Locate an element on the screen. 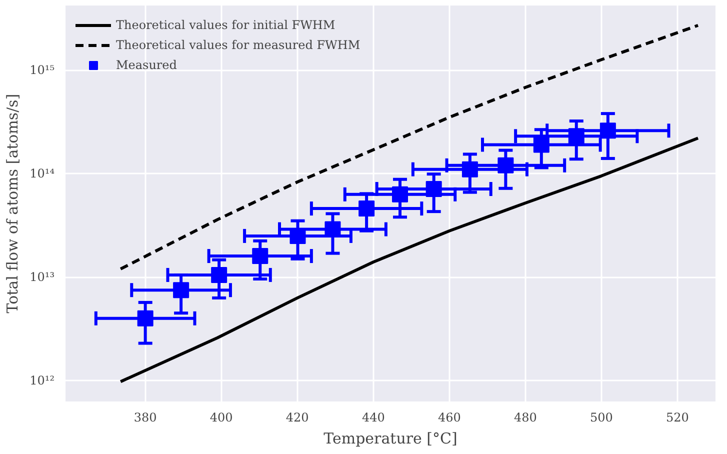 Image resolution: width=727 pixels, height=454 pixels. x-tick-label: 400 is located at coordinates (221, 417).